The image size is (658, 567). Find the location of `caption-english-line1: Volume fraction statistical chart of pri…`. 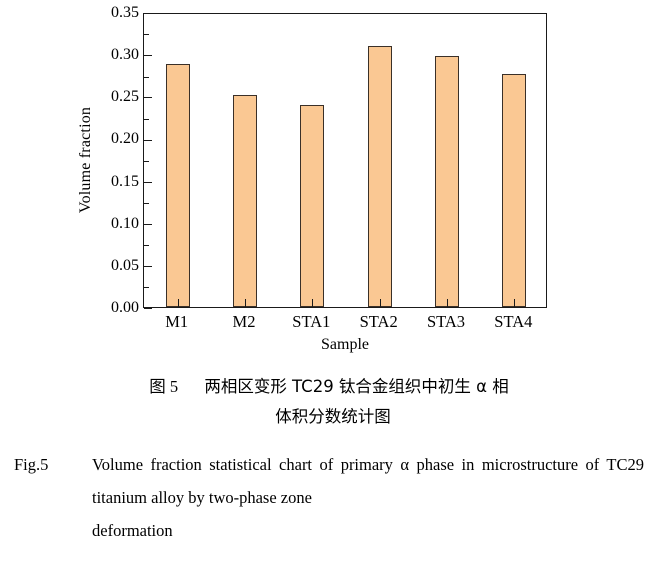

caption-english-line1: Volume fraction statistical chart of pri… is located at coordinates (283, 464).